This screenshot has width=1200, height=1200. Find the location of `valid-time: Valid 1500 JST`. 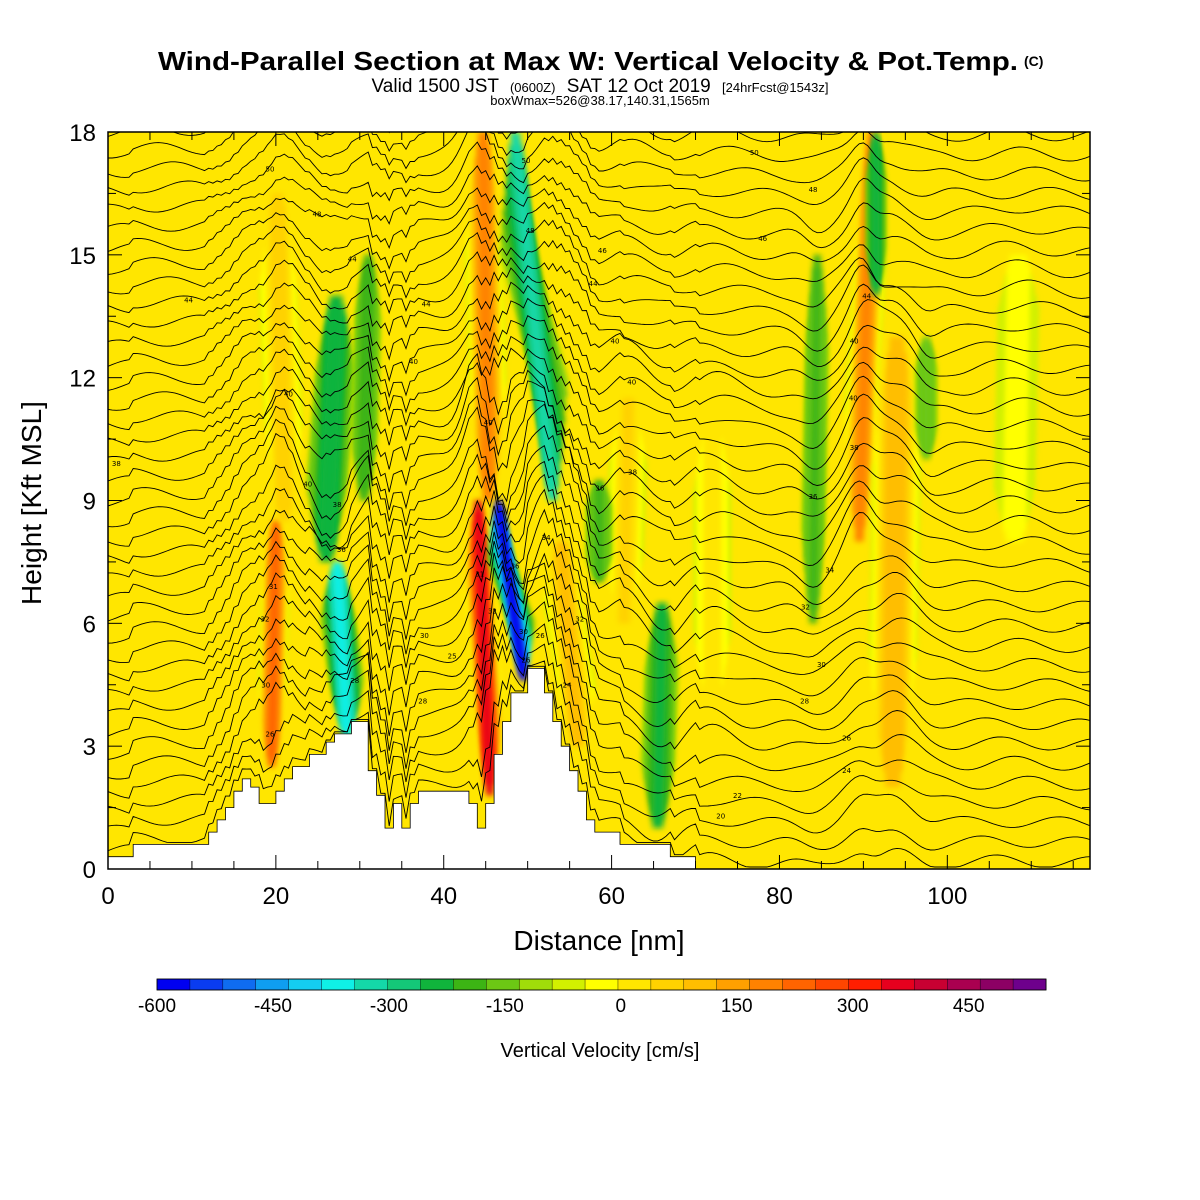

valid-time: Valid 1500 JST is located at coordinates (436, 86).